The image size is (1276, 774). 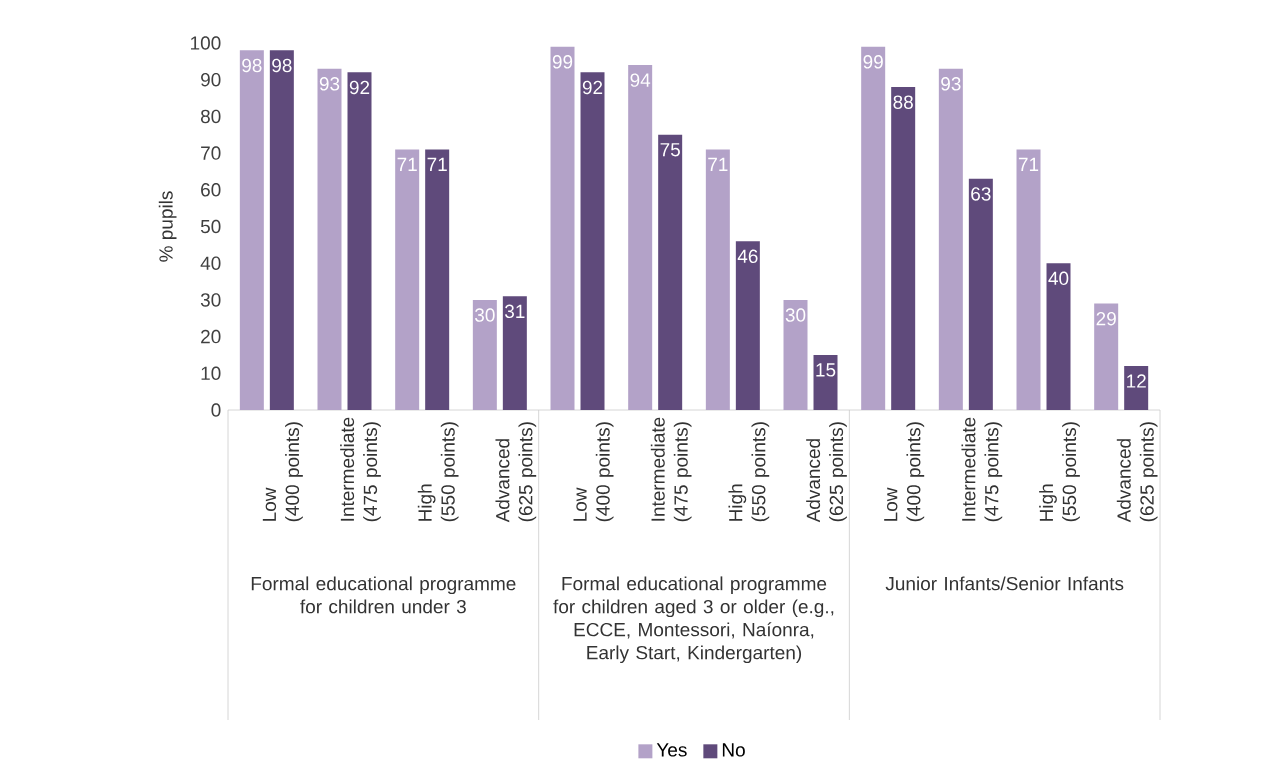 I want to click on legend-label: Yes, so click(x=671, y=750).